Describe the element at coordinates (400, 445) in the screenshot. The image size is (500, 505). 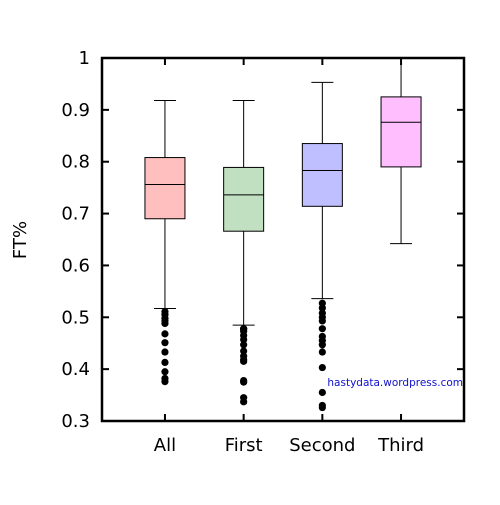
I see `x-tick-label-third: Third` at that location.